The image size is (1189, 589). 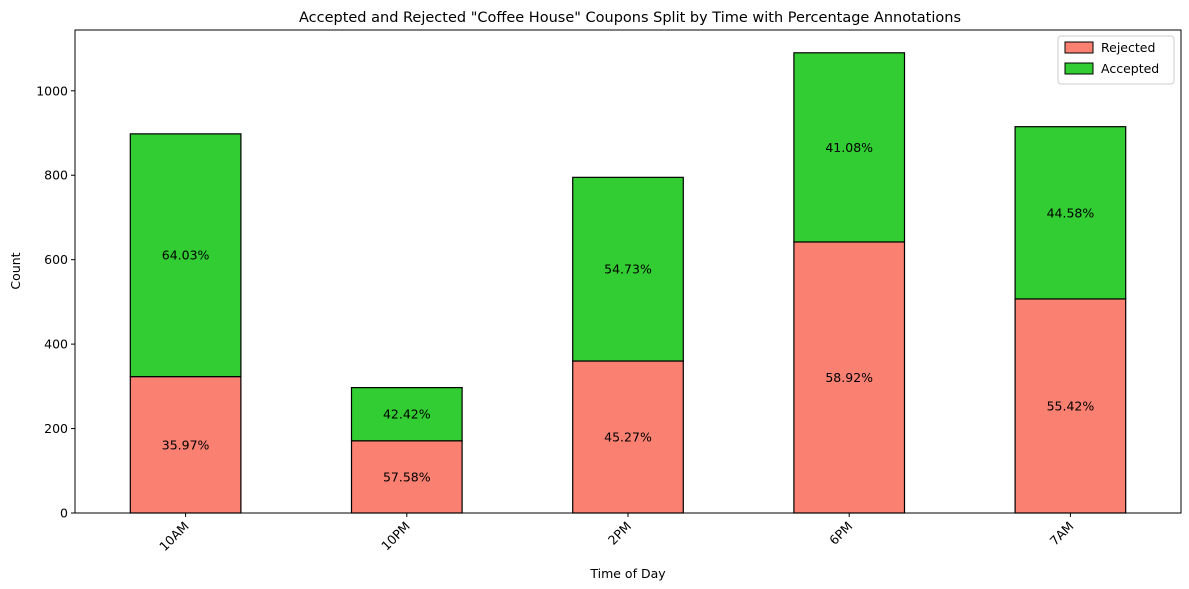 What do you see at coordinates (840, 533) in the screenshot?
I see `x-tick-label: 6PM` at bounding box center [840, 533].